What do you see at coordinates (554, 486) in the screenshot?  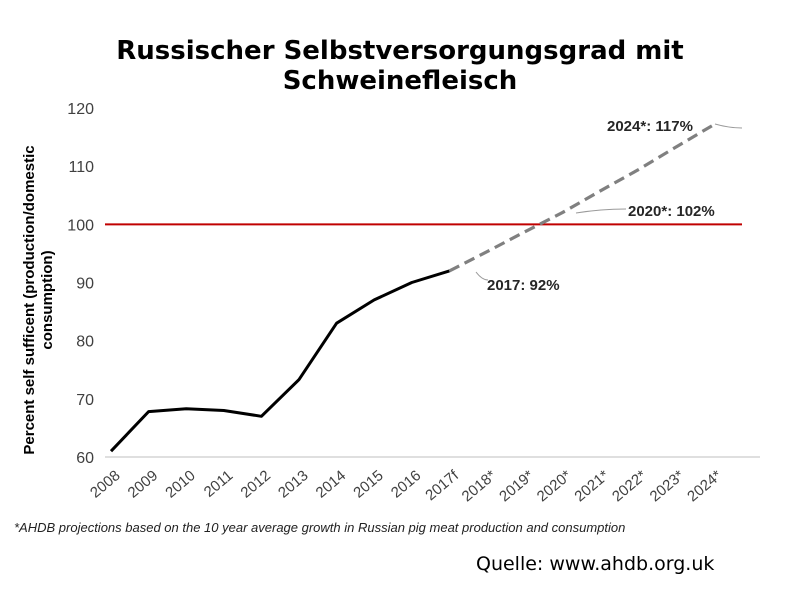 I see `x-tick-label: 2020*` at bounding box center [554, 486].